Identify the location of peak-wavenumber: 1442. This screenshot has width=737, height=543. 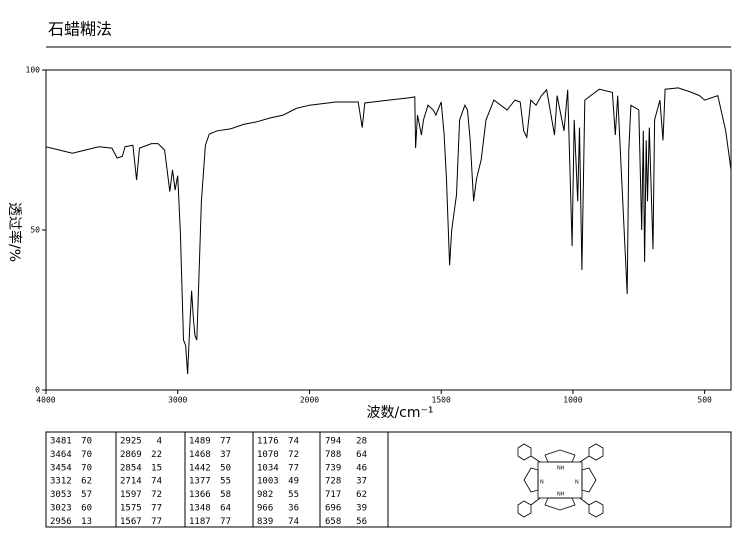
(200, 468).